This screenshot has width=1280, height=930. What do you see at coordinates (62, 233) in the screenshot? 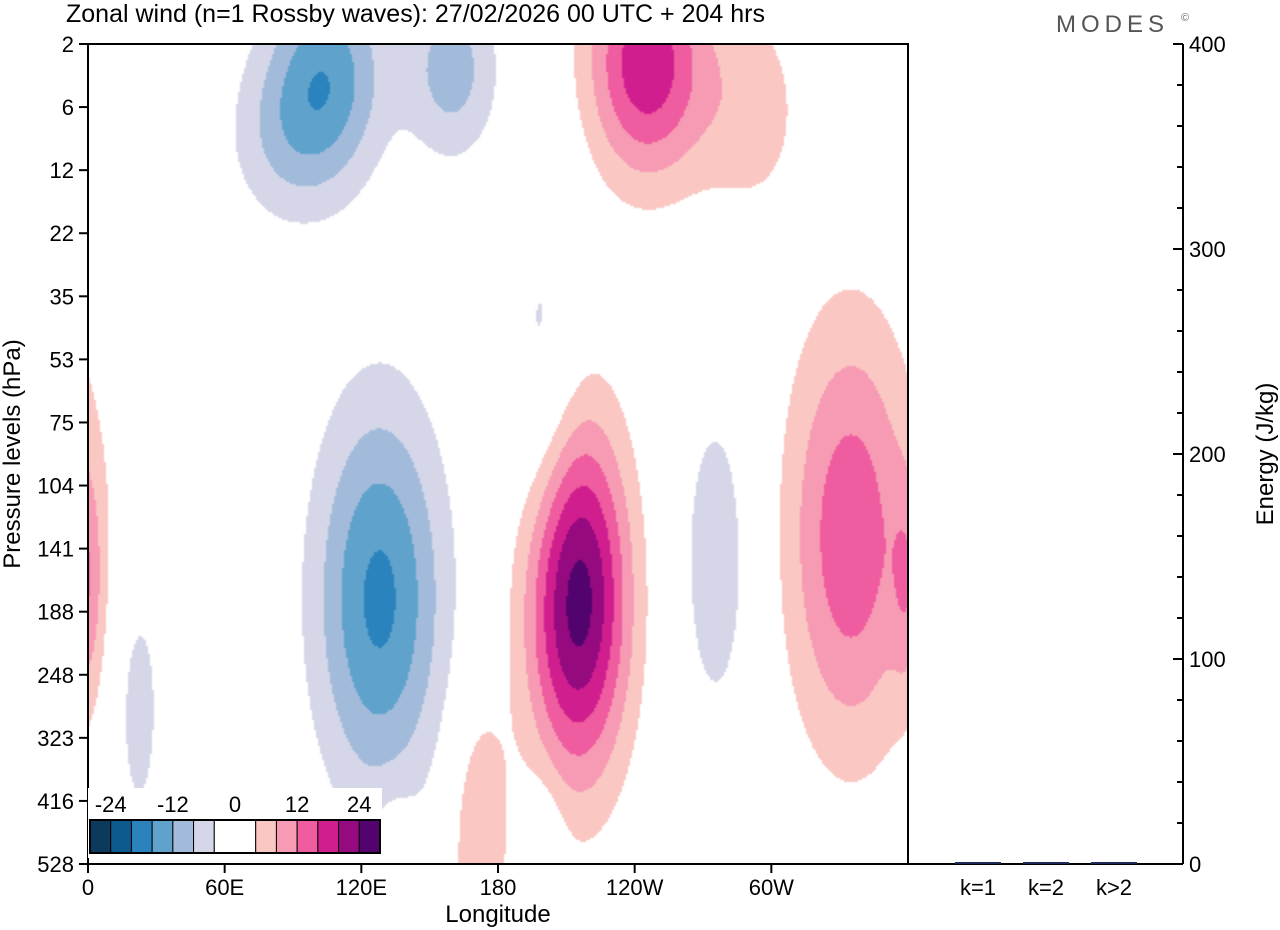
I see `pressure-tick-label: 22` at bounding box center [62, 233].